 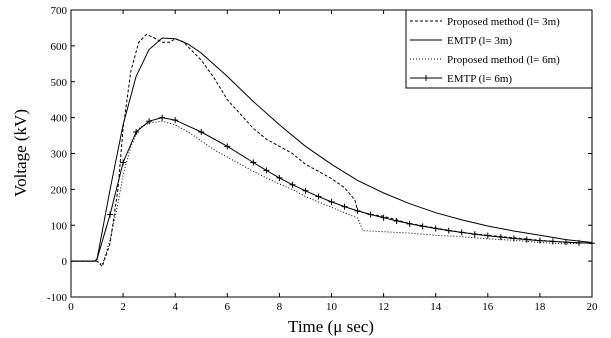 I want to click on x-tick-label: 10, so click(x=332, y=307).